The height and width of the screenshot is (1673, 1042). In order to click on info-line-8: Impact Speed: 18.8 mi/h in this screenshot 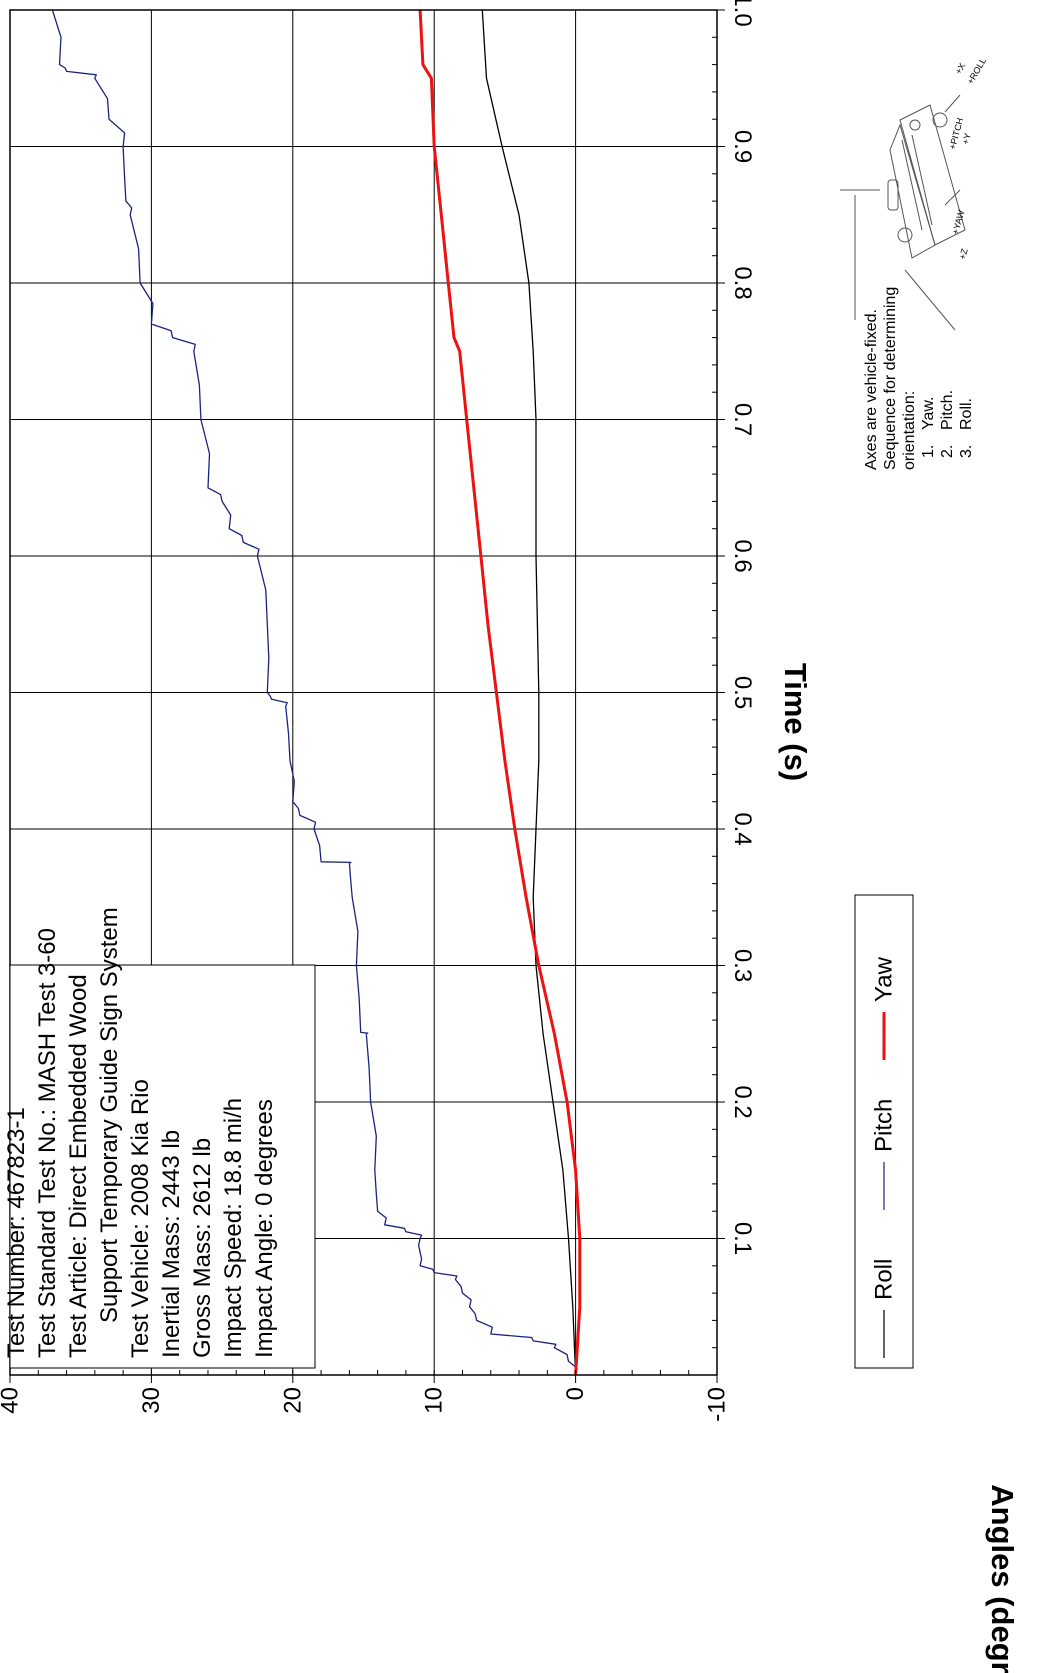, I will do `click(233, 1228)`.